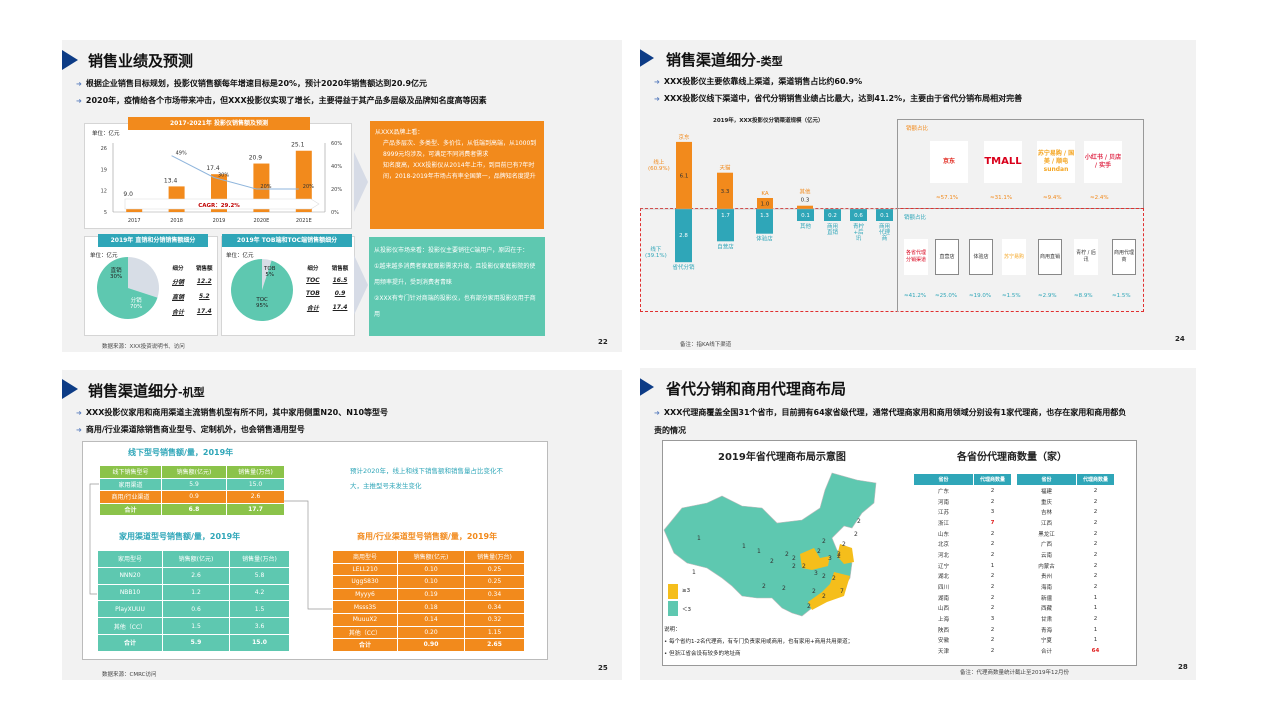  Describe the element at coordinates (1046, 545) in the screenshot. I see `table-cell: 广西` at that location.